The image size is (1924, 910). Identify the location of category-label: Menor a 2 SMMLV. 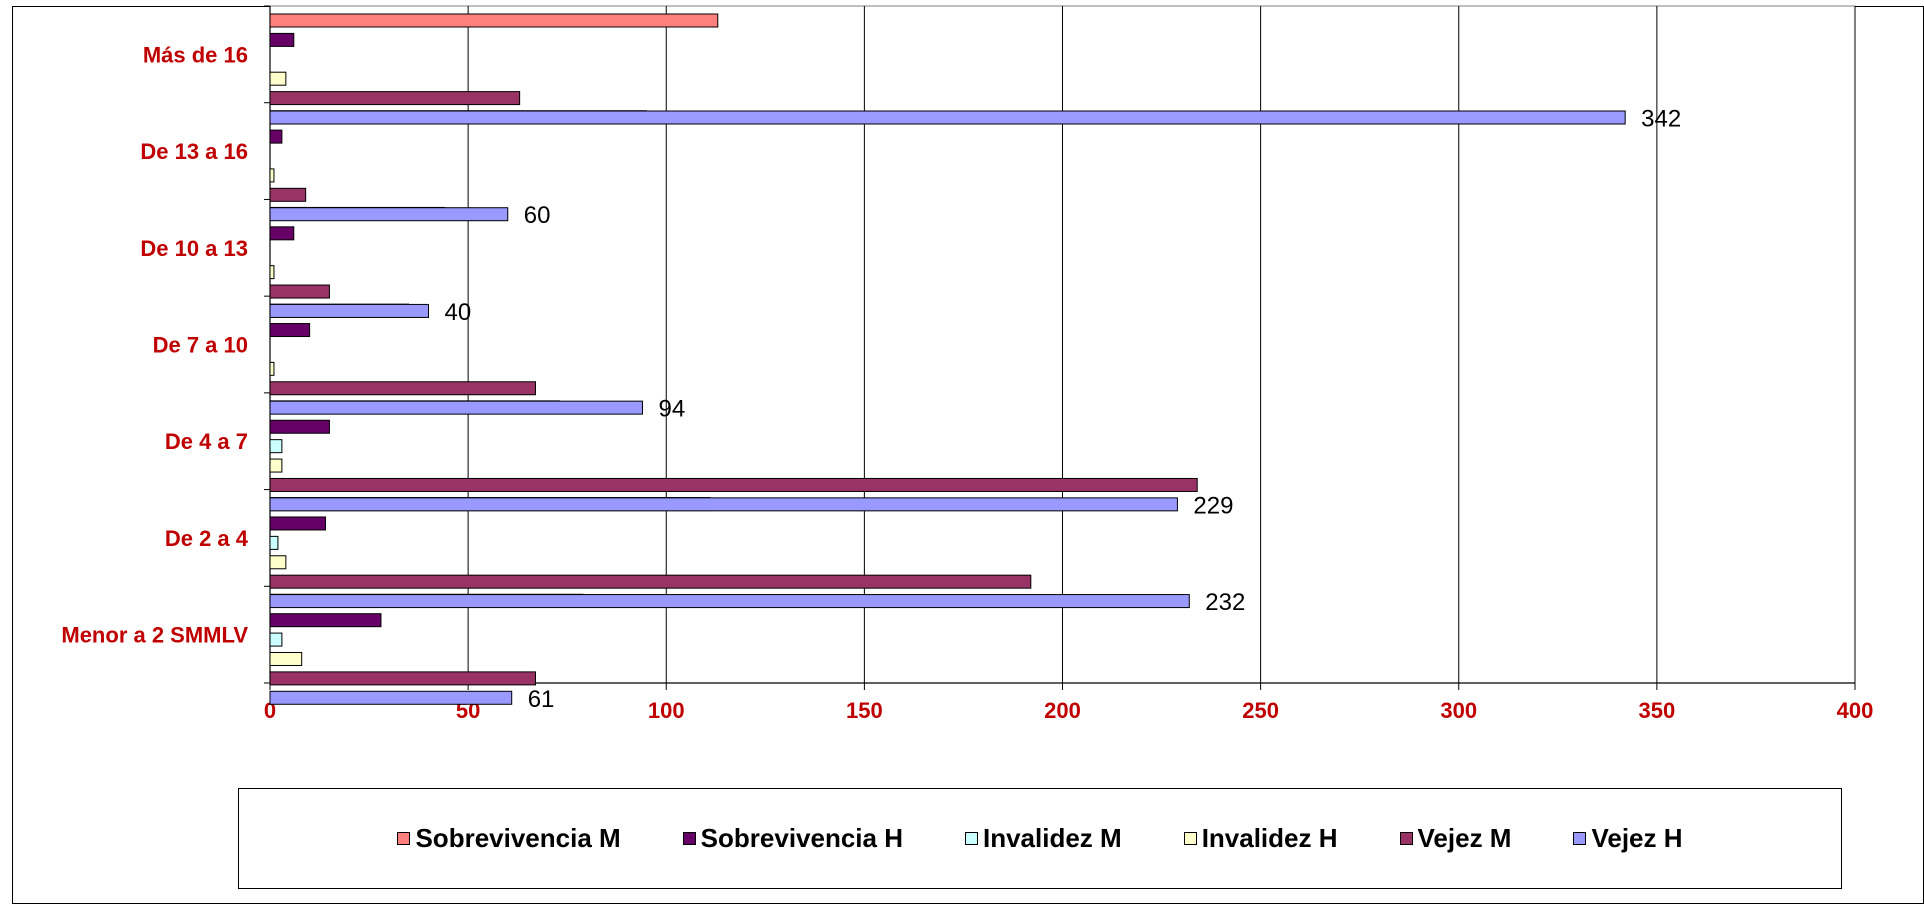
(154, 635).